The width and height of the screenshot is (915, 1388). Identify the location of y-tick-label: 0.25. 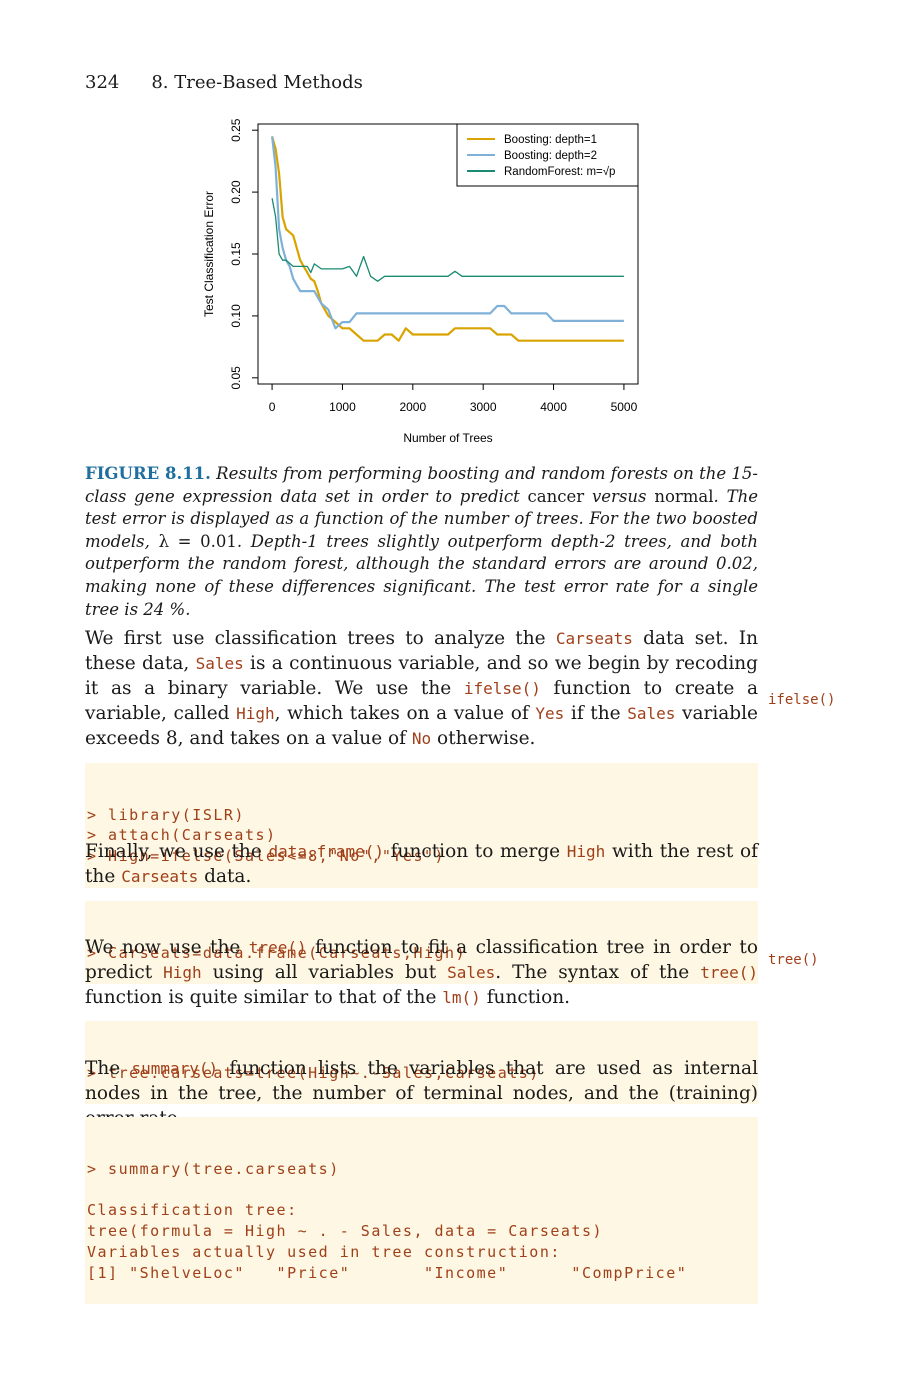
(236, 130).